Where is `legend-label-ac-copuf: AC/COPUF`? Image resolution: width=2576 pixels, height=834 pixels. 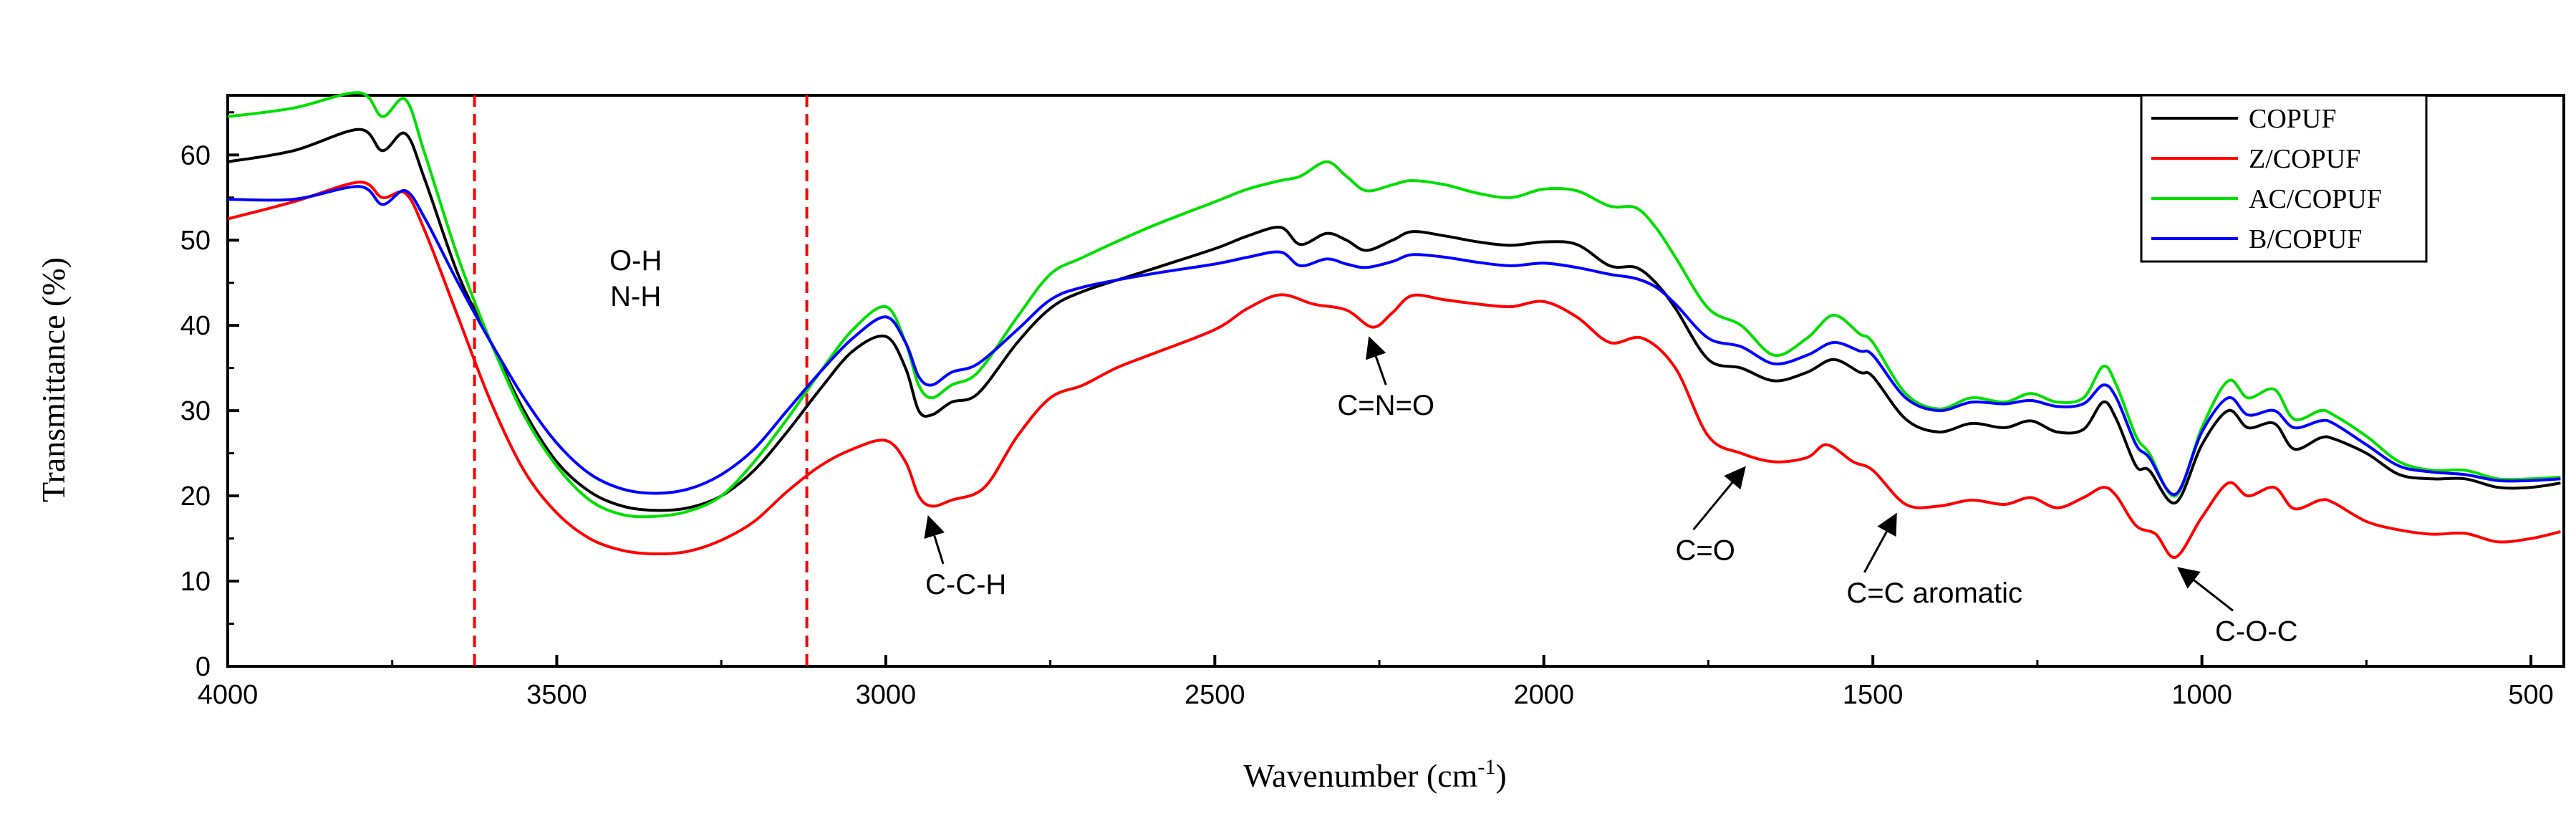
legend-label-ac-copuf: AC/COPUF is located at coordinates (2315, 199).